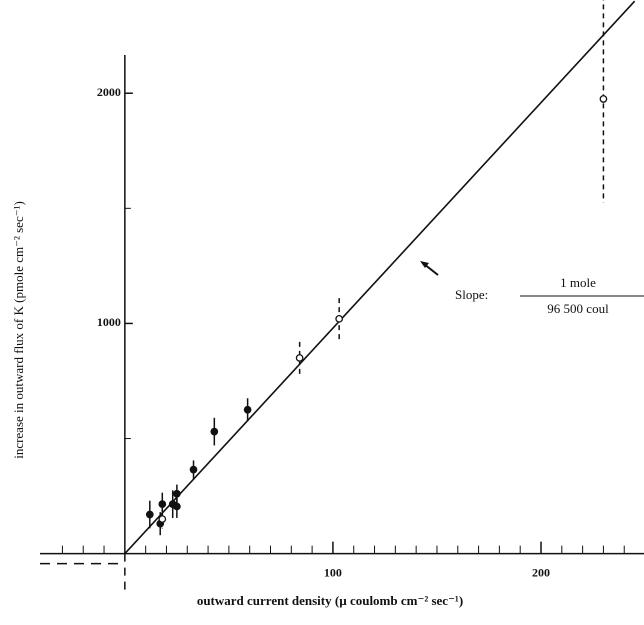 The image size is (644, 625). What do you see at coordinates (471, 294) in the screenshot?
I see `annotation: Slope:` at bounding box center [471, 294].